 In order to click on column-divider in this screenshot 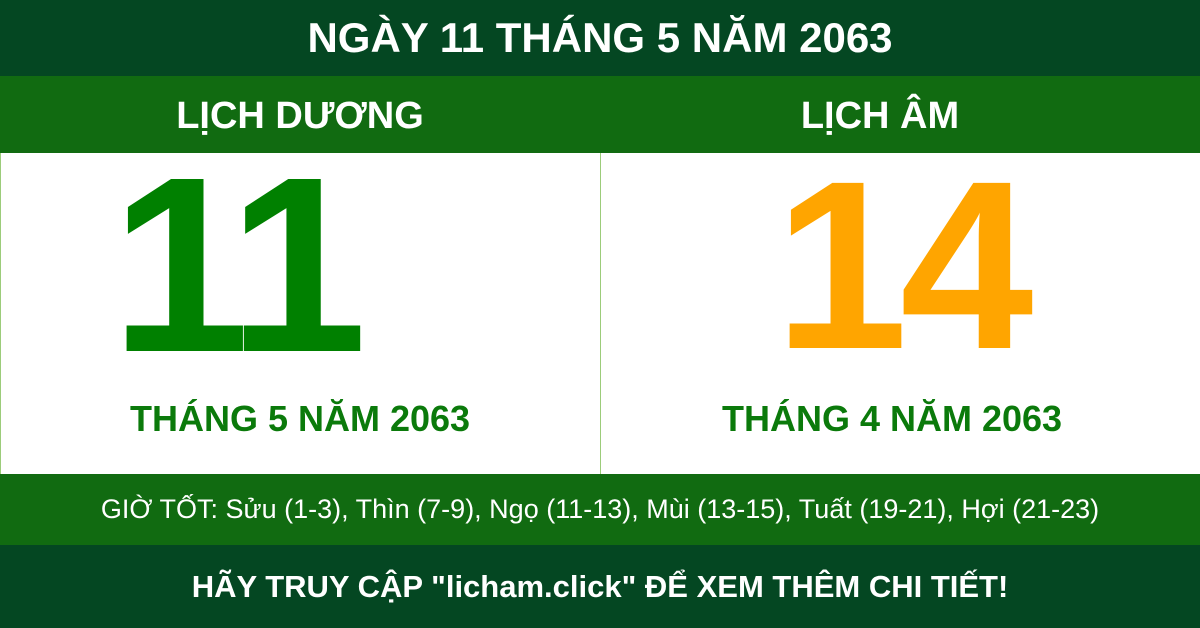, I will do `click(600, 313)`.